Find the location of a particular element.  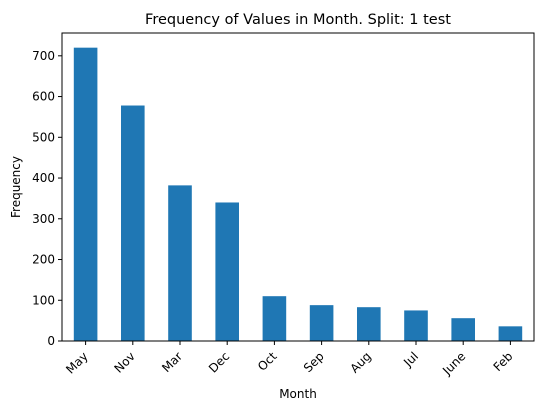

y-tick-label: 300 is located at coordinates (43, 219).